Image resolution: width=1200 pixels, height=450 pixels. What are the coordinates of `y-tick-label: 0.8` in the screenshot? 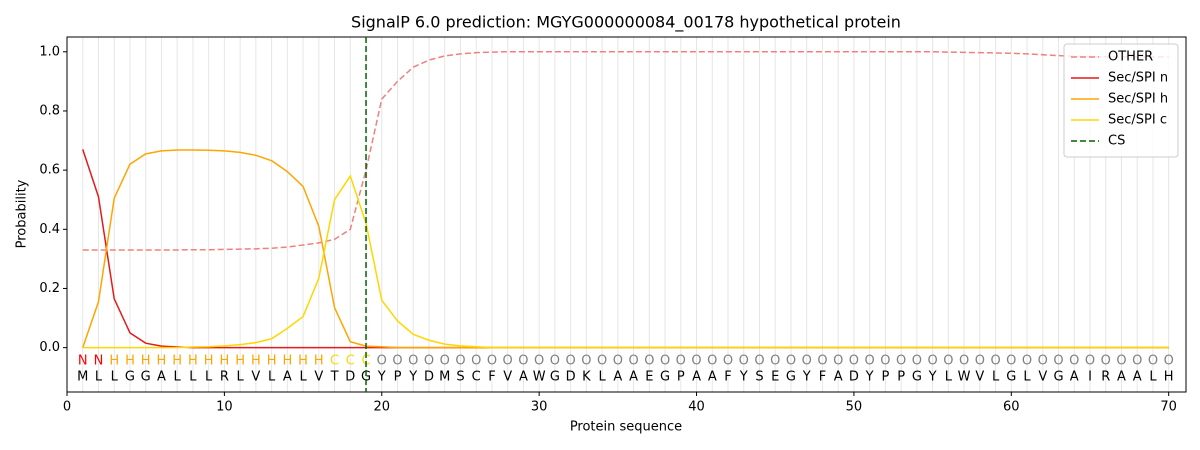 It's located at (49, 110).